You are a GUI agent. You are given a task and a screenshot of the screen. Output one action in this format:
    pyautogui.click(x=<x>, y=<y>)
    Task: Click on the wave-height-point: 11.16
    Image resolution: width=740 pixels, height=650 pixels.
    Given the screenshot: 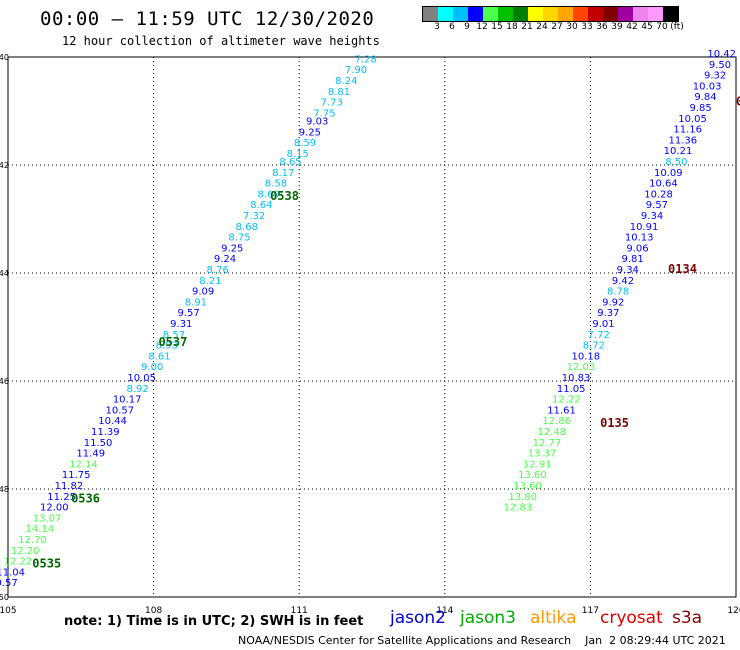 What is the action you would take?
    pyautogui.click(x=687, y=130)
    